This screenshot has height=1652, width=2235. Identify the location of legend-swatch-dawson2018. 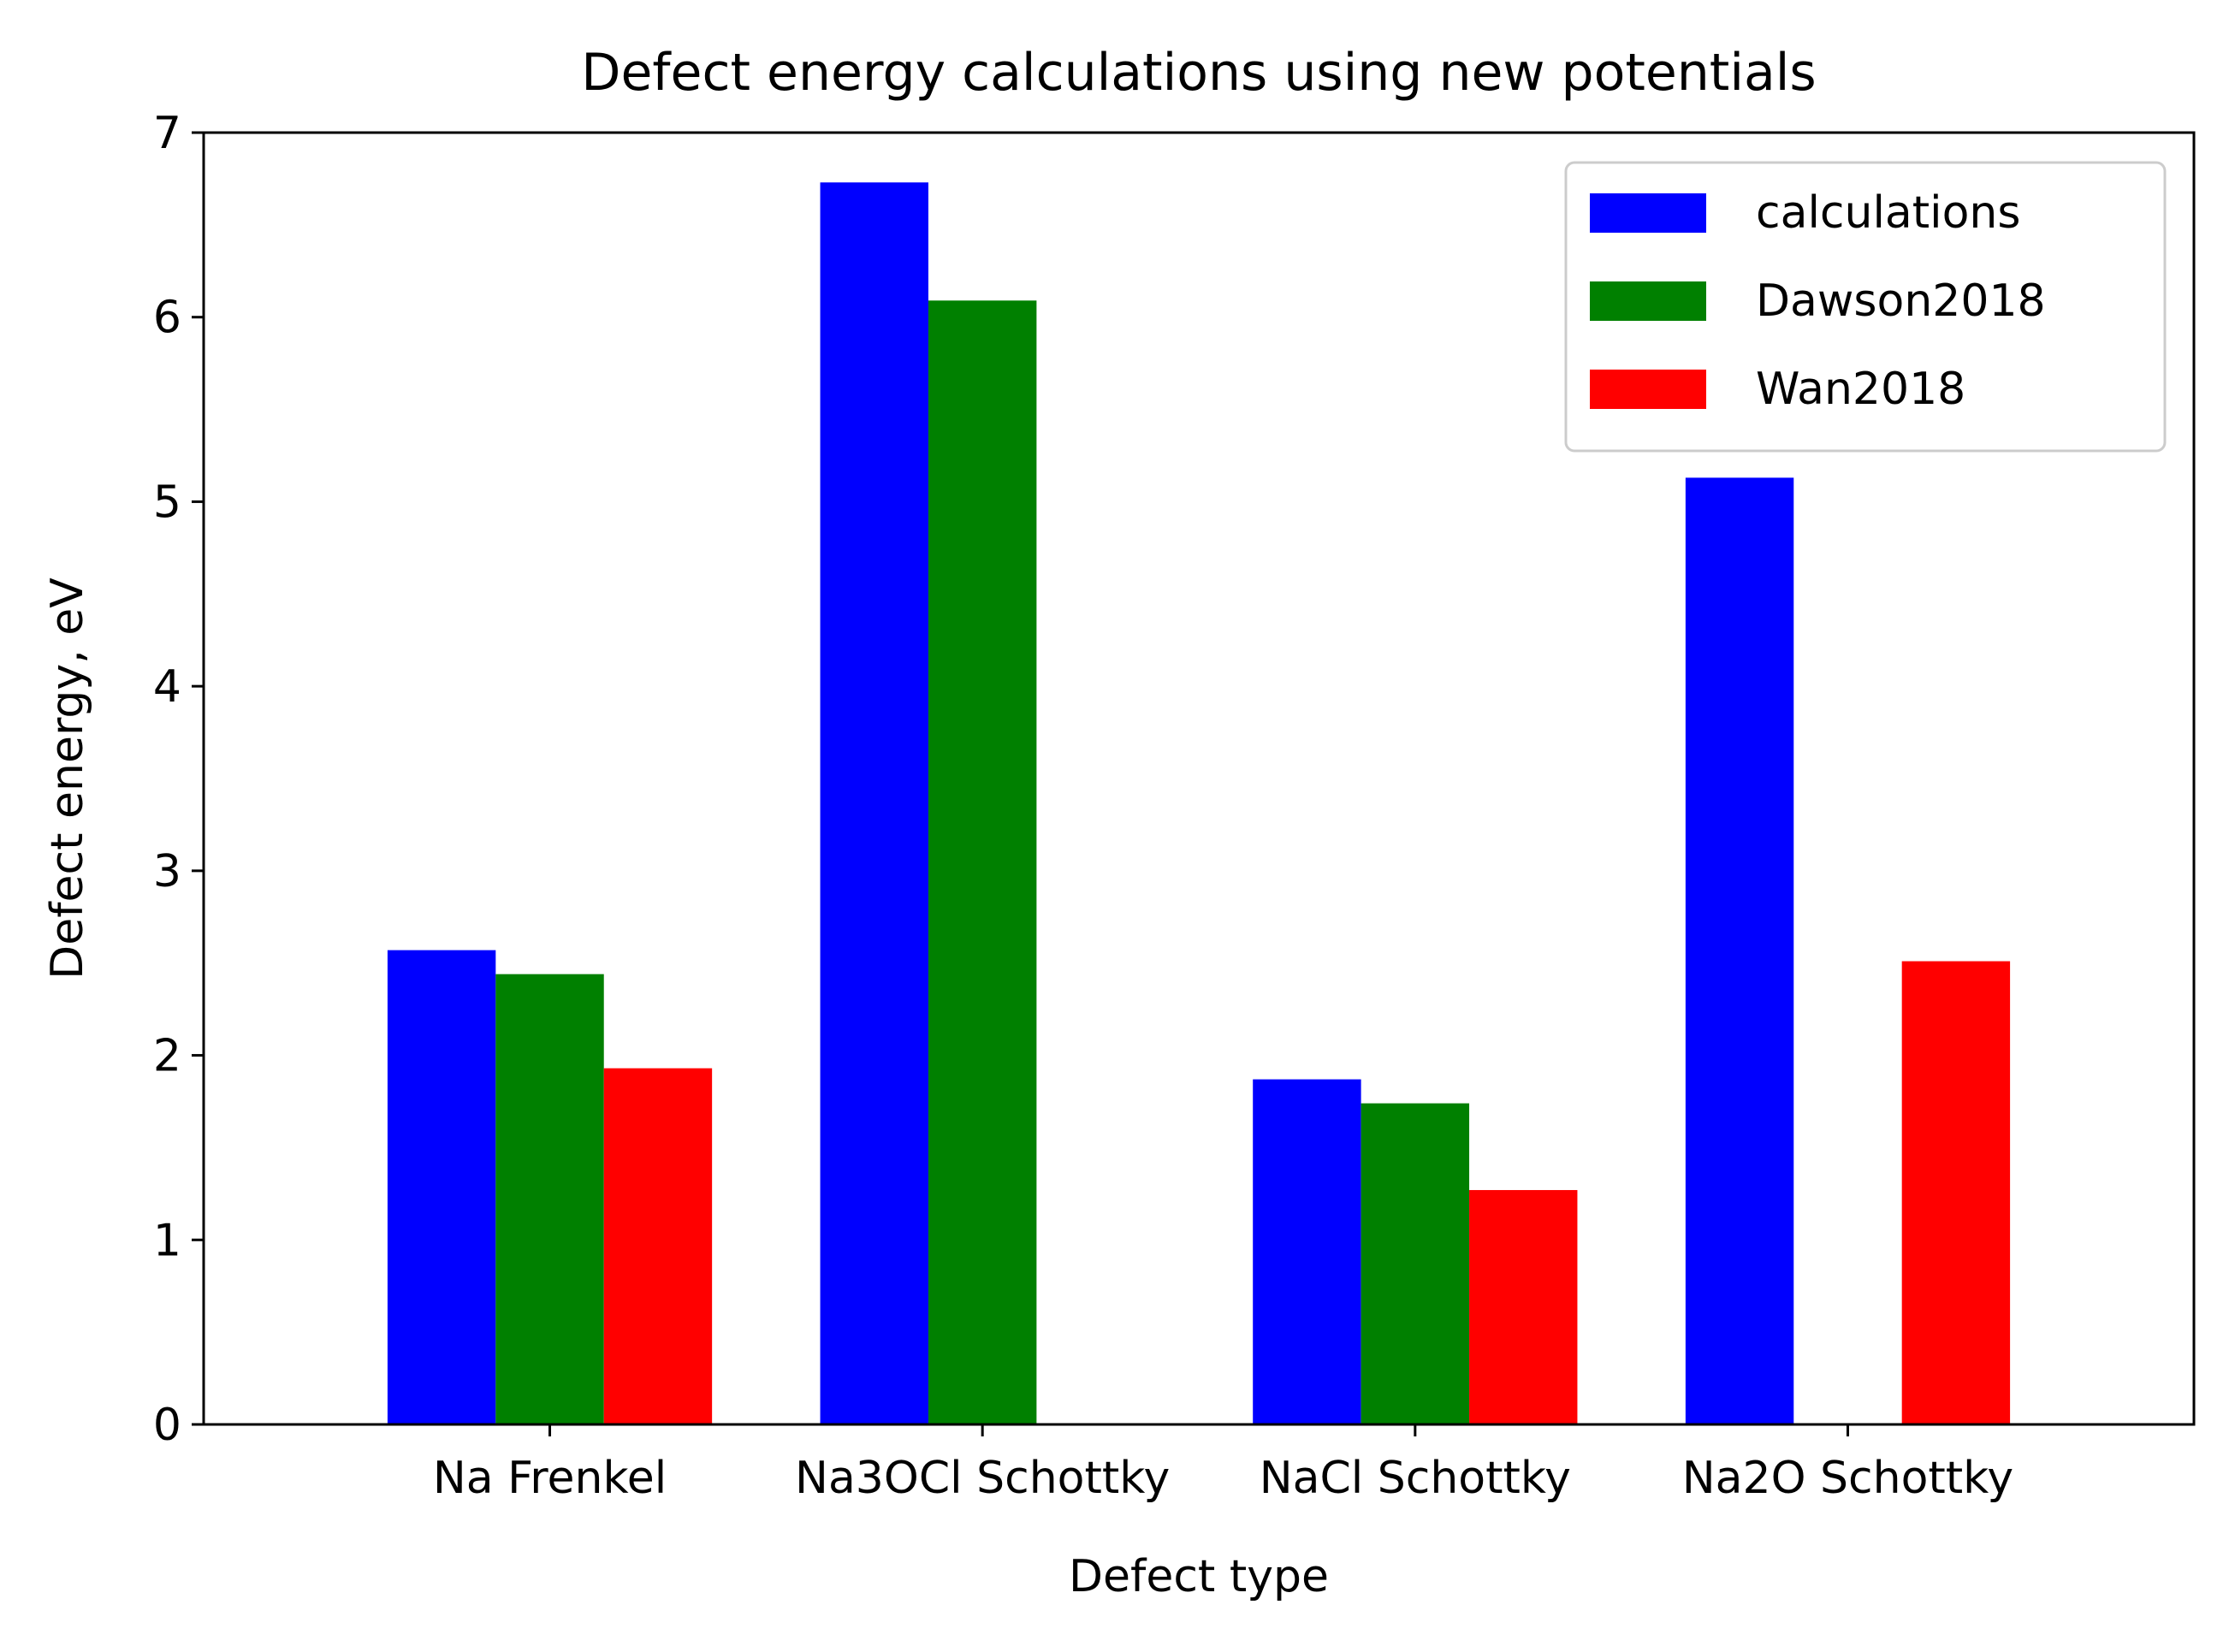
(1648, 301).